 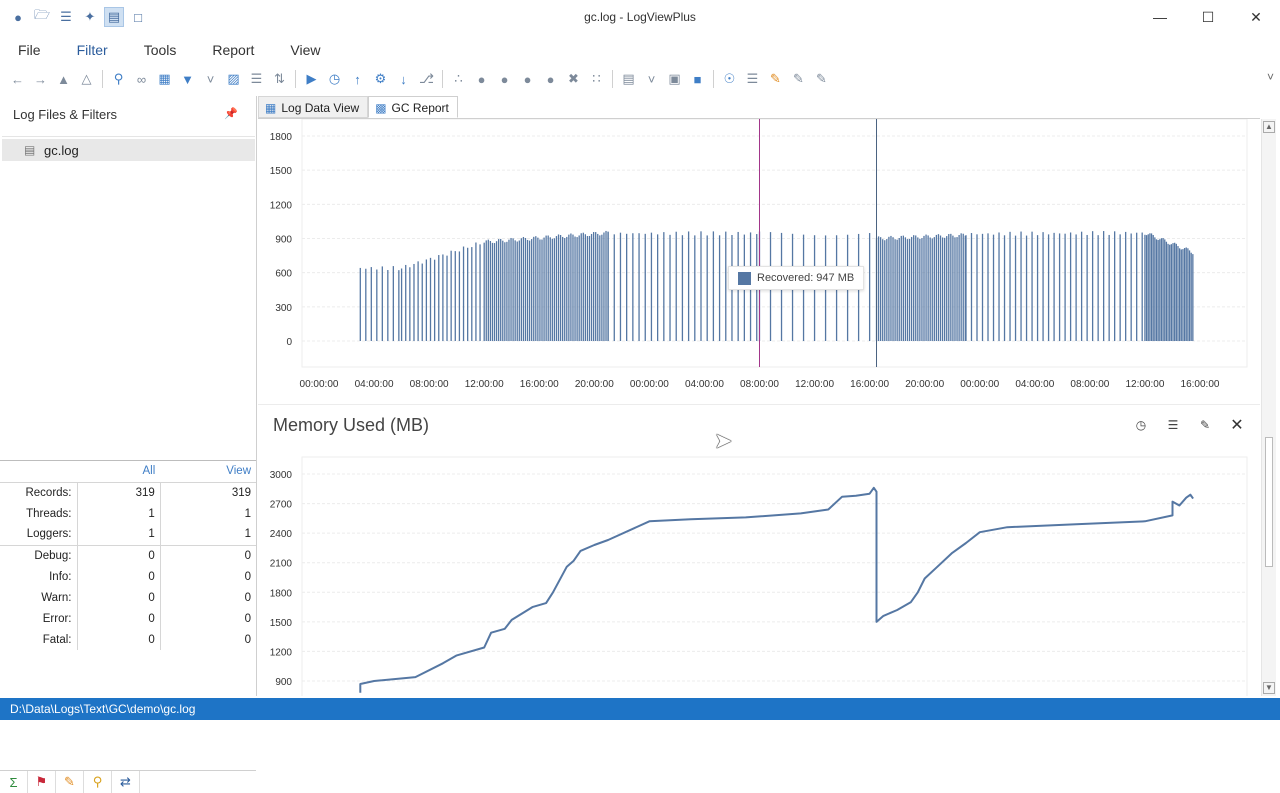 What do you see at coordinates (357, 79) in the screenshot?
I see `upload-icon: ↑` at bounding box center [357, 79].